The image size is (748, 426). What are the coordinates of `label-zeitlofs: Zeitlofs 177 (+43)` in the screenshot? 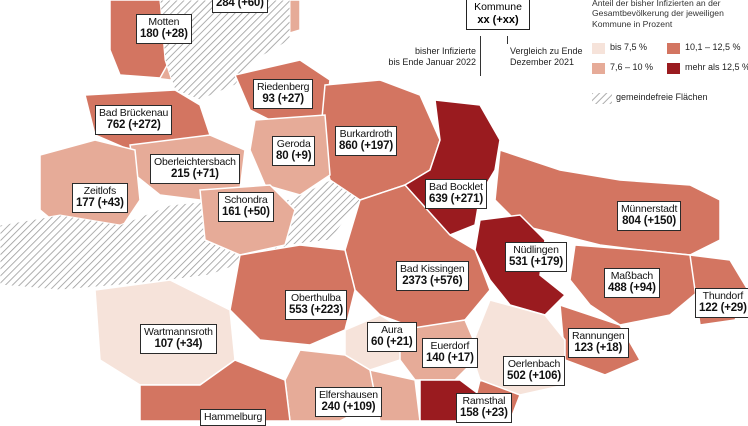 It's located at (100, 198).